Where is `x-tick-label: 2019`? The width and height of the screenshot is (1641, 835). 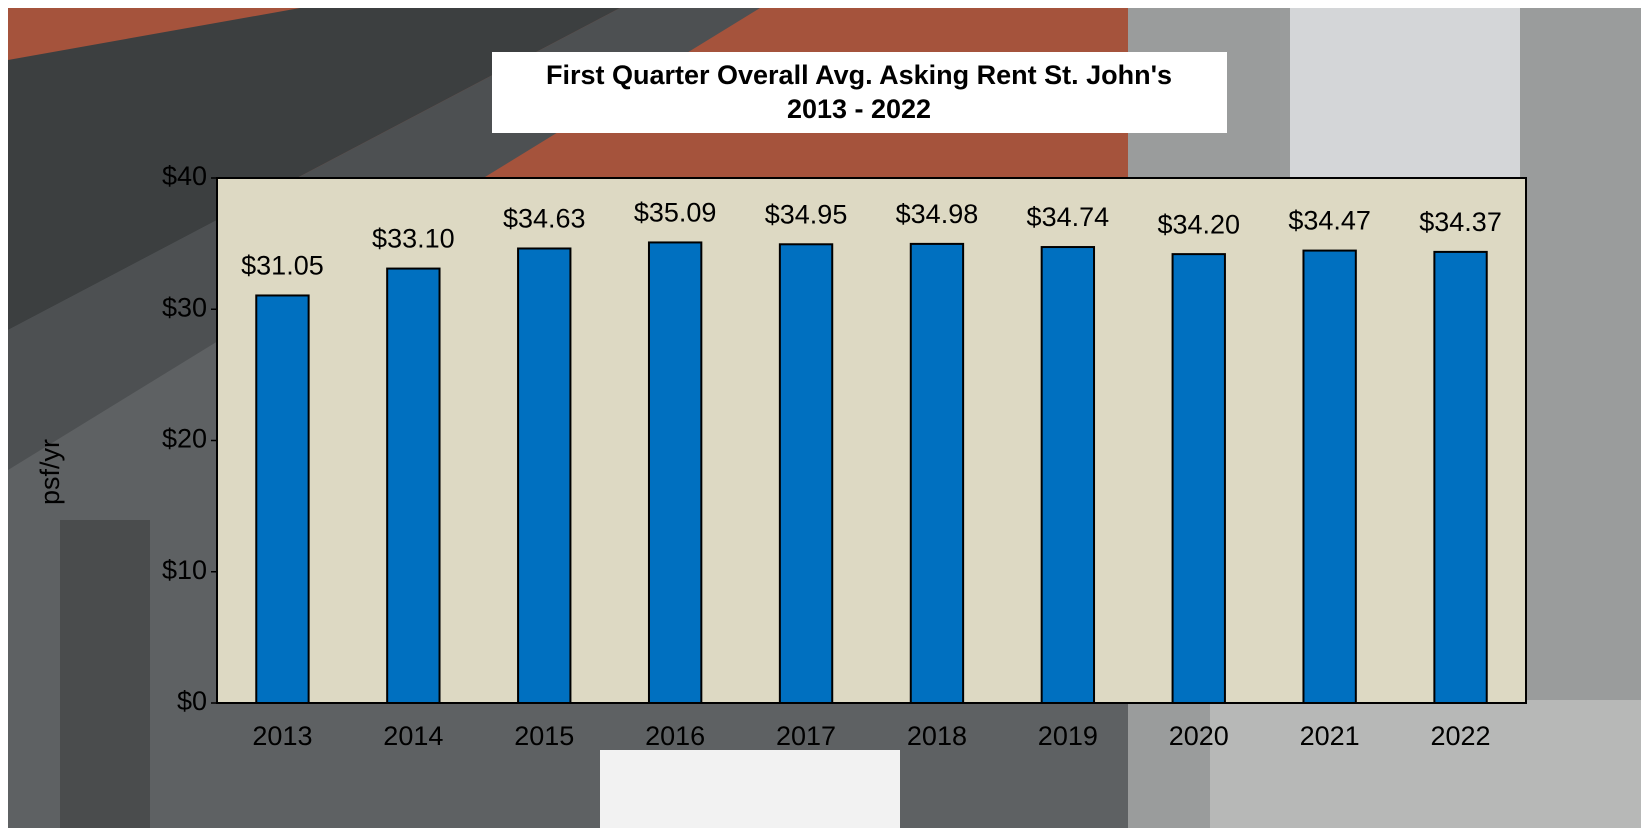
x-tick-label: 2019 is located at coordinates (1068, 736).